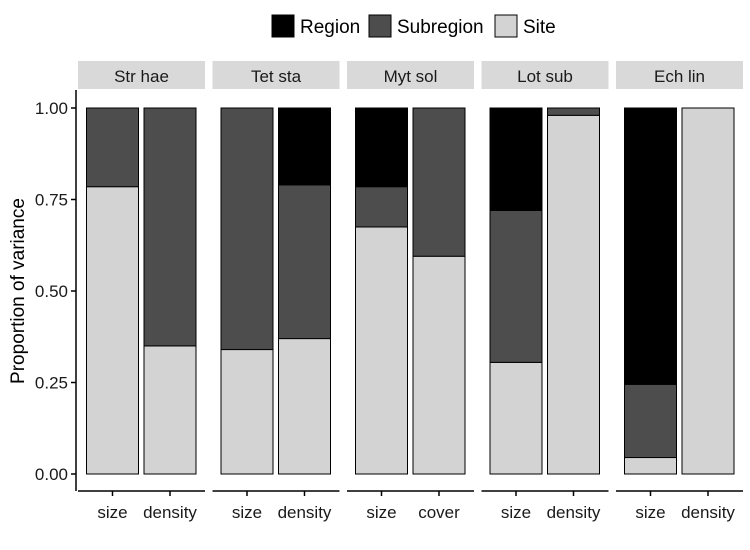 The height and width of the screenshot is (550, 750). What do you see at coordinates (141, 291) in the screenshot?
I see `facet-str-hae: Str hae size density` at bounding box center [141, 291].